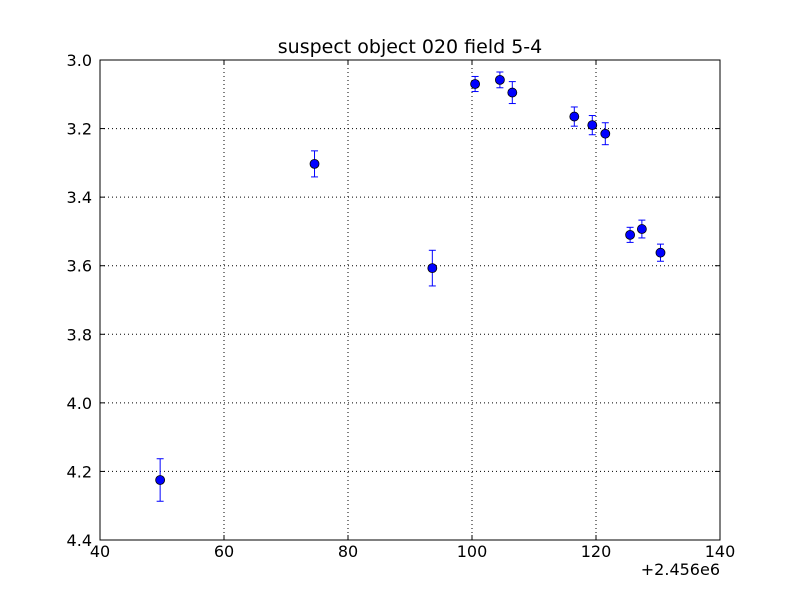 The image size is (800, 600). Describe the element at coordinates (720, 551) in the screenshot. I see `x-tick-label: 140` at that location.